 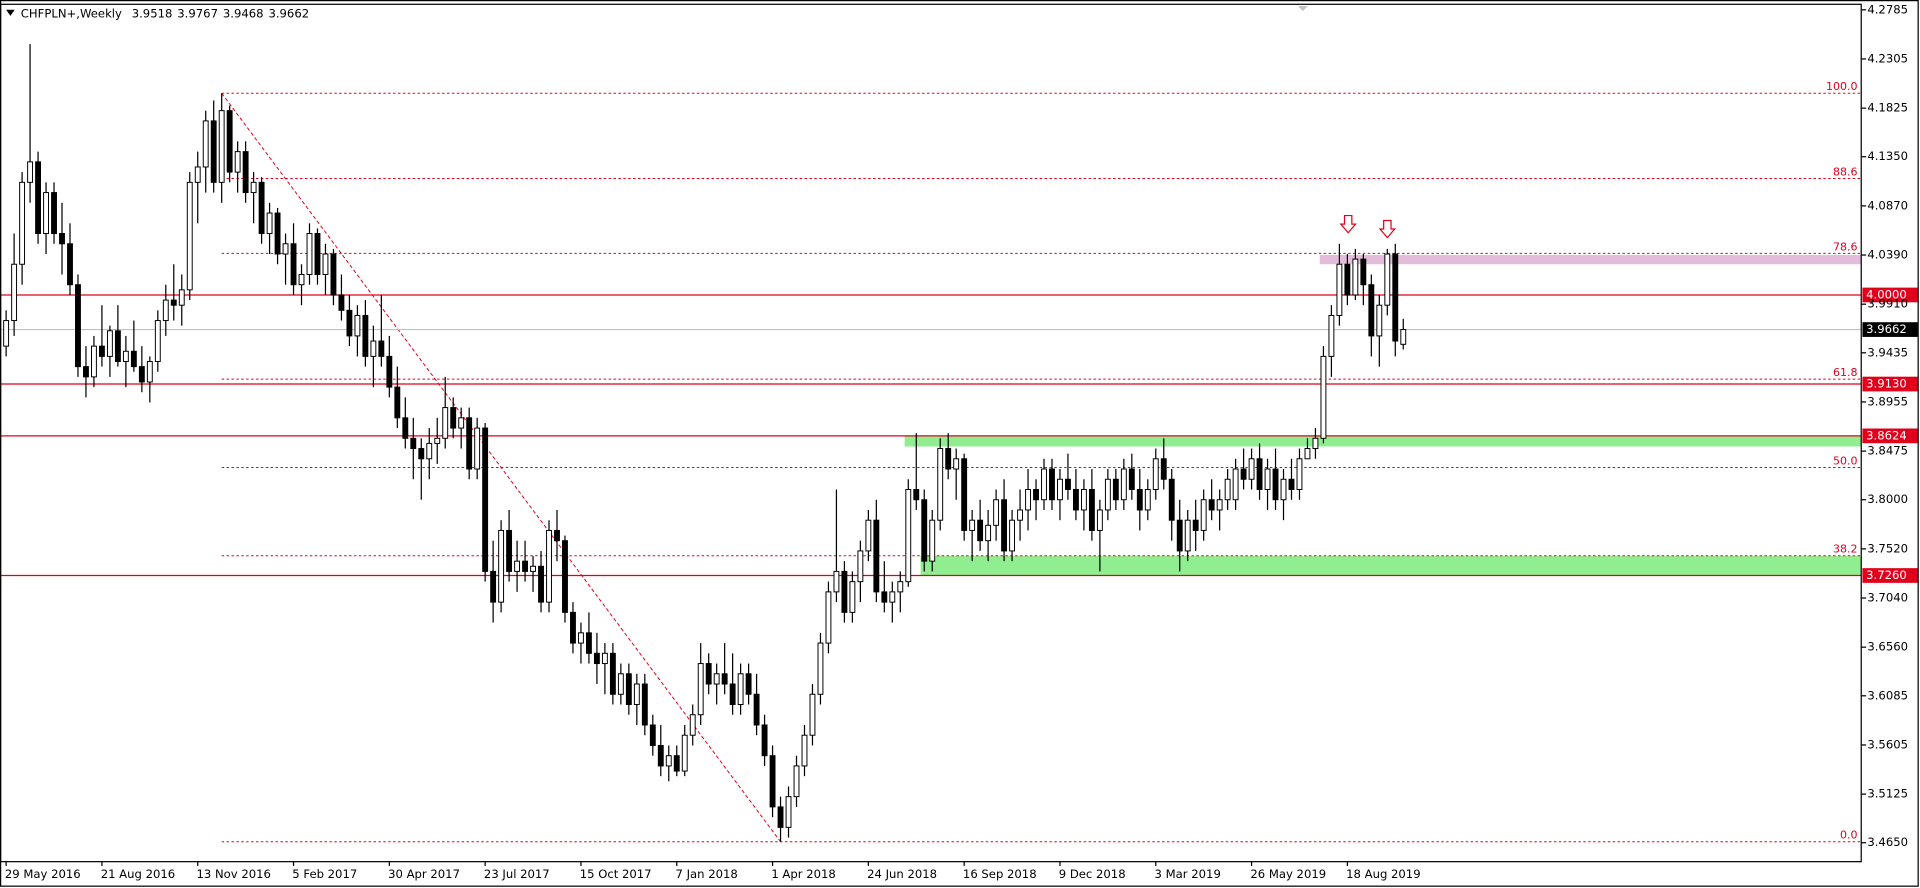 What do you see at coordinates (43, 874) in the screenshot?
I see `x-tick-label: 29 May 2016` at bounding box center [43, 874].